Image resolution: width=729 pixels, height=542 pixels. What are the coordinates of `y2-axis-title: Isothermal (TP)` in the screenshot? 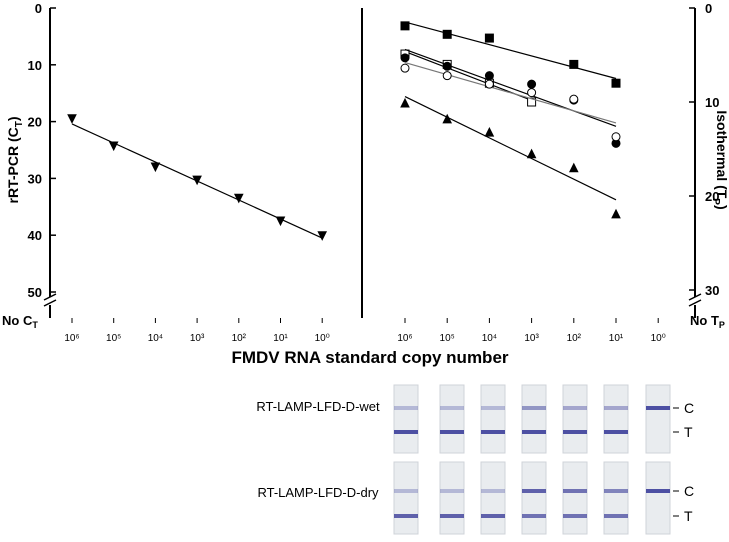 It's located at (719, 159).